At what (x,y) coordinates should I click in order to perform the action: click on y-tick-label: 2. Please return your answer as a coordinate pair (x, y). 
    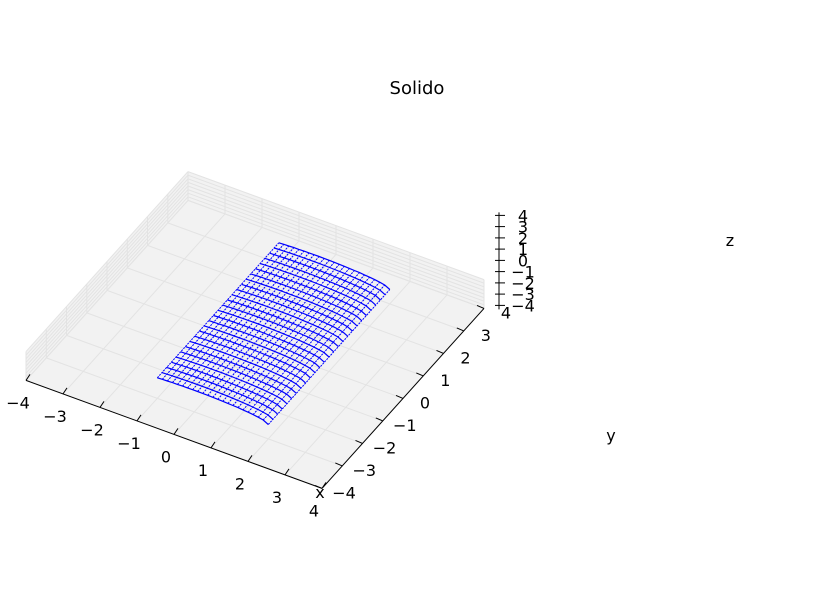
    Looking at the image, I should click on (465, 357).